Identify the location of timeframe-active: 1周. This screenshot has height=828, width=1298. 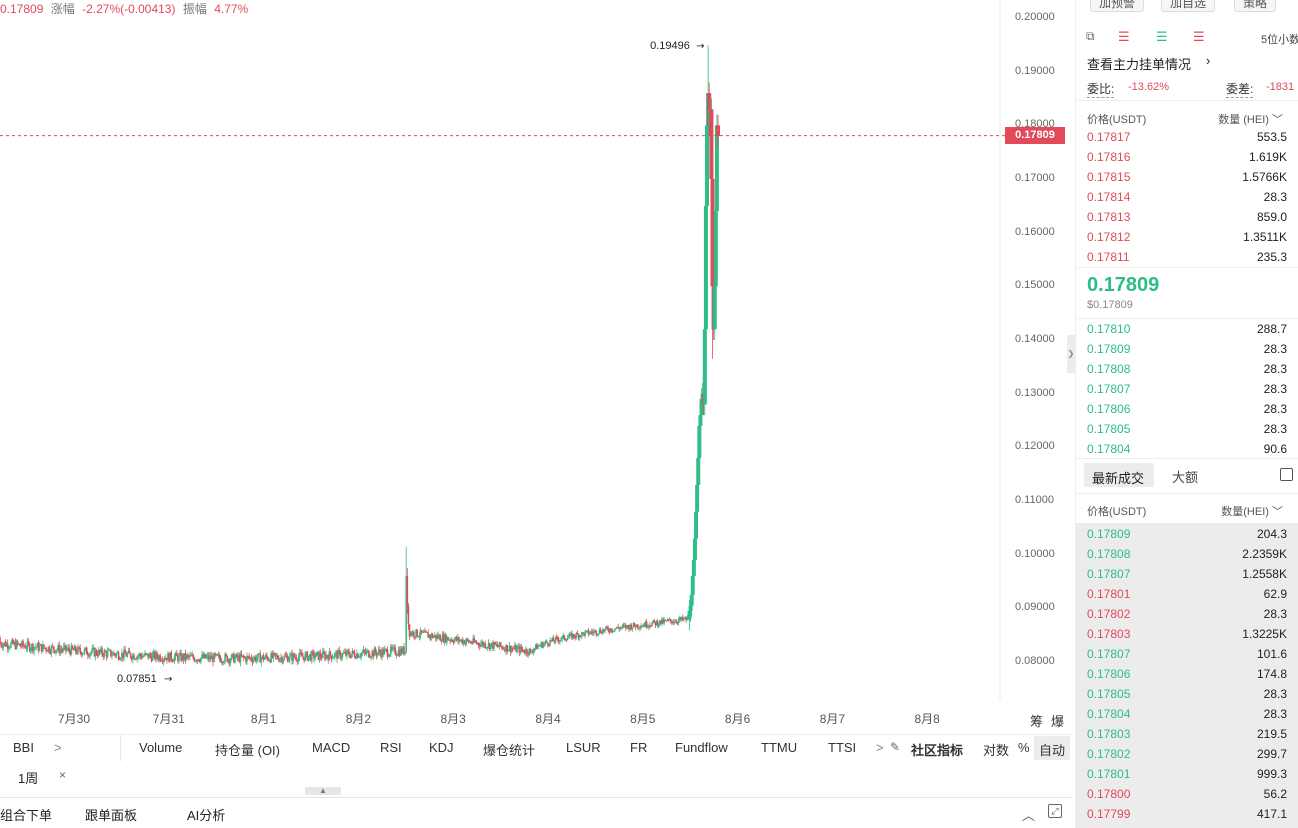
(28, 778).